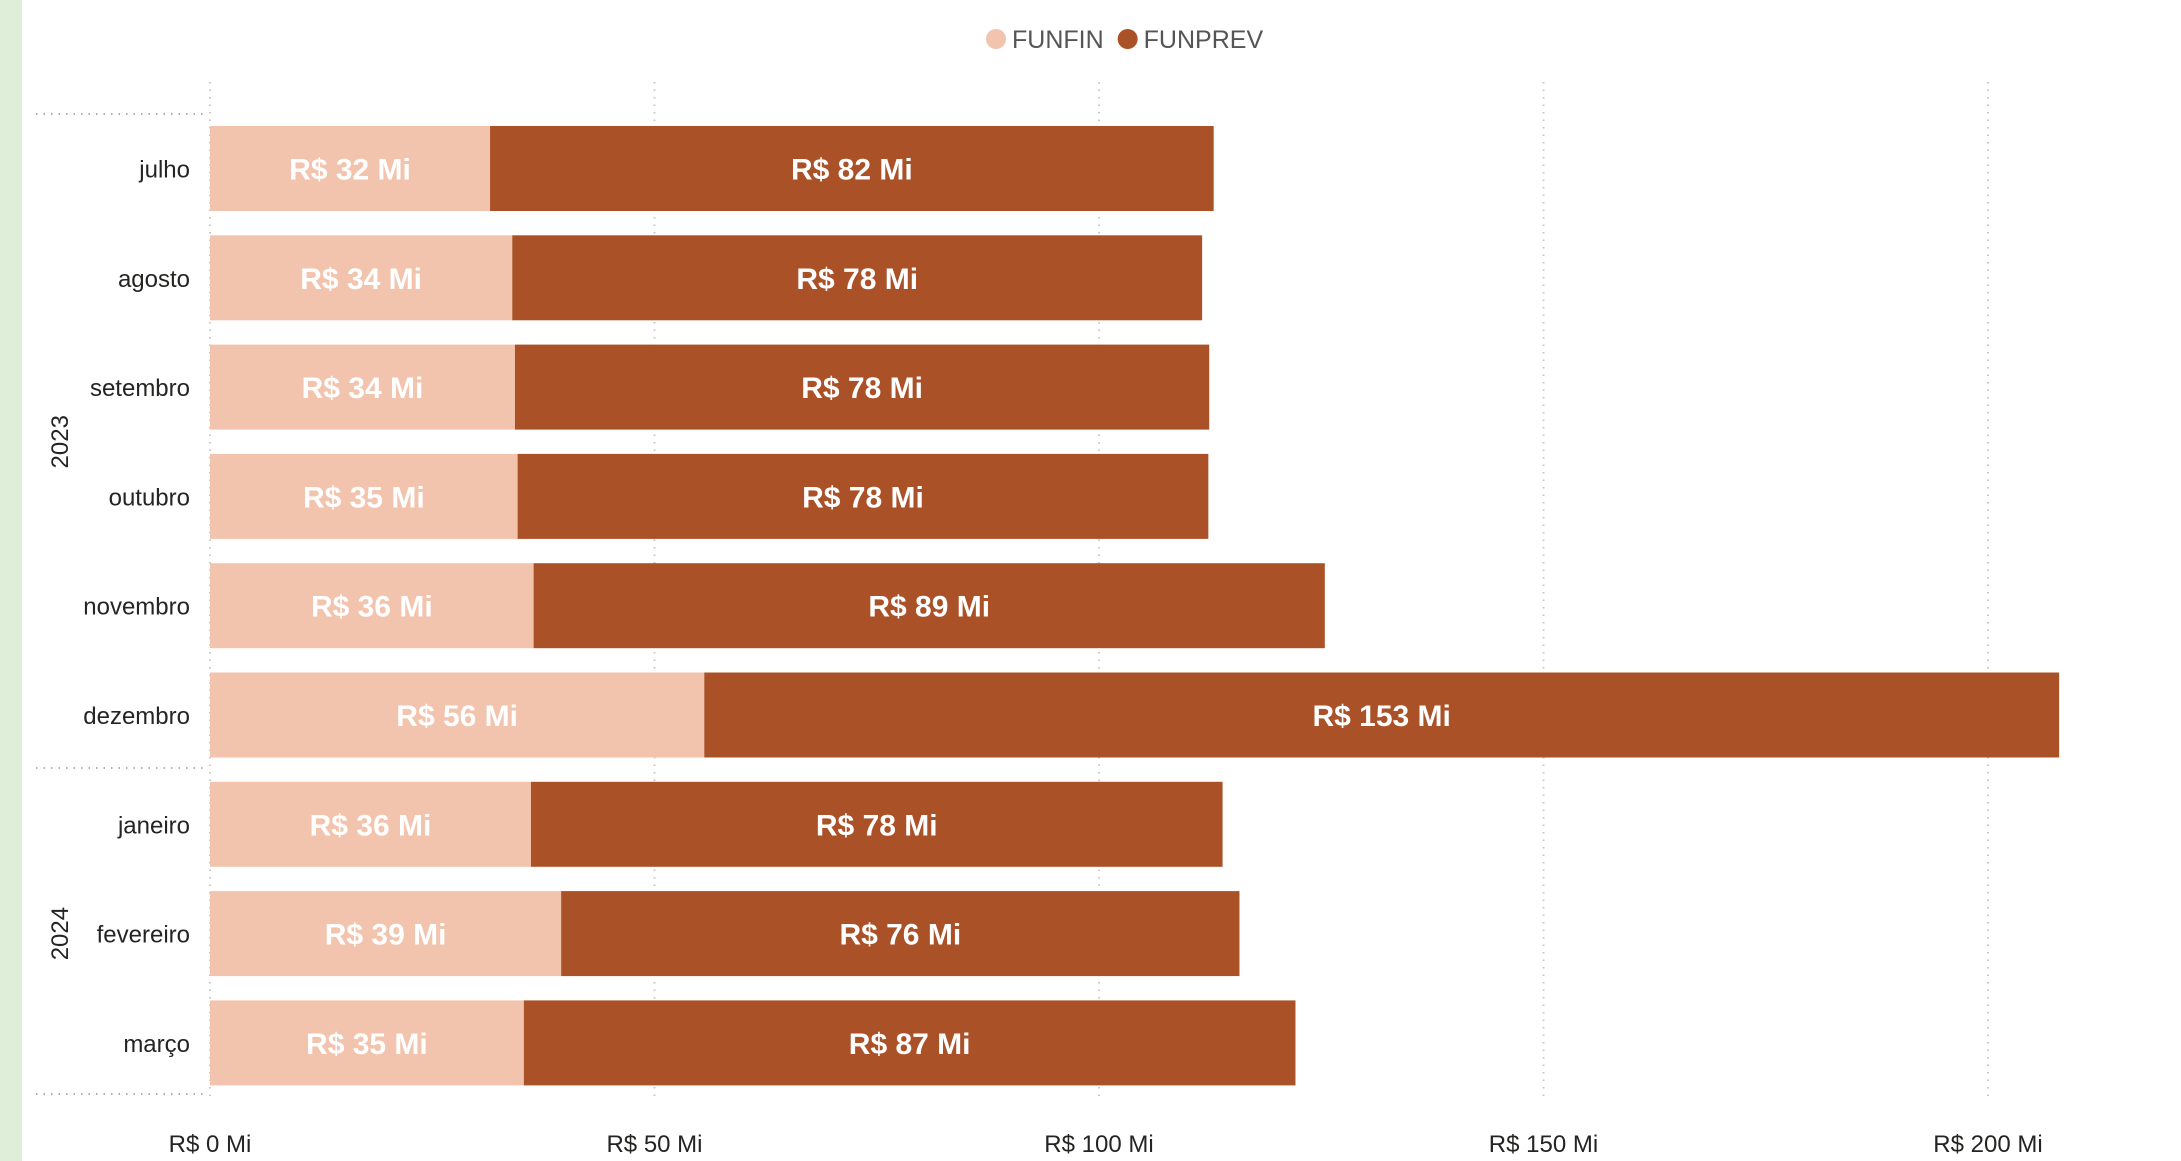  I want to click on data-label-funprev: R$ 153 Mi, so click(1381, 716).